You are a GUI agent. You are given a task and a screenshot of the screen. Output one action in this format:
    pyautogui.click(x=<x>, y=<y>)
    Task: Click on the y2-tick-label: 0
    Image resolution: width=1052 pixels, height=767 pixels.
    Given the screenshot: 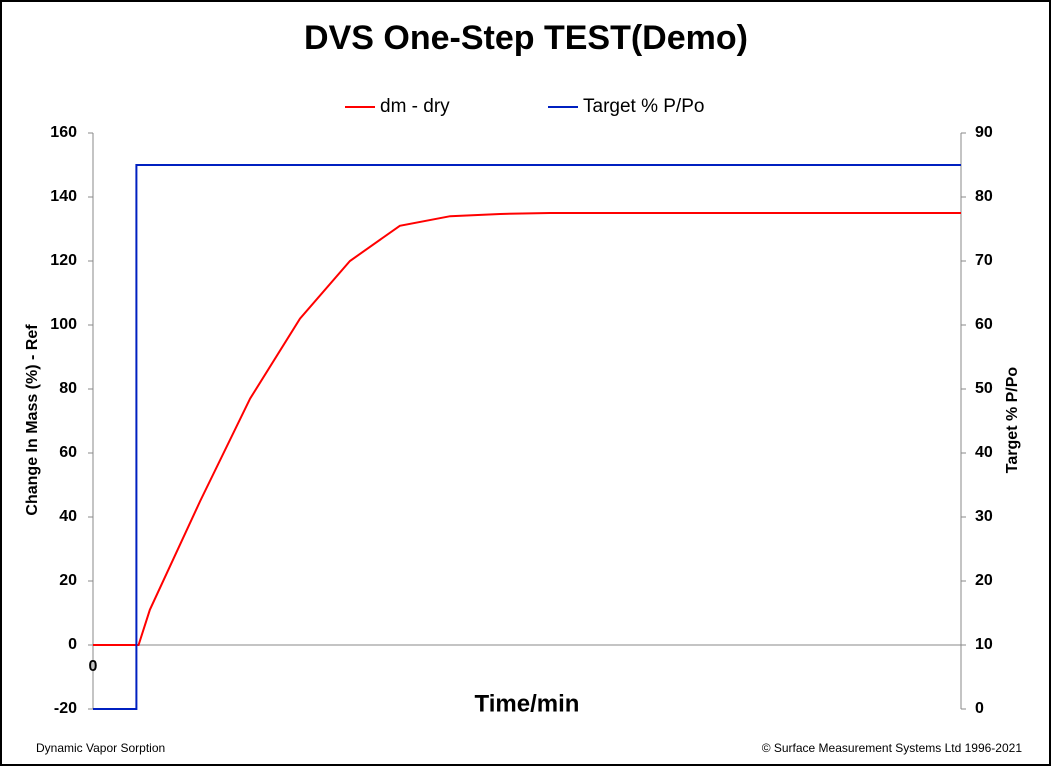 What is the action you would take?
    pyautogui.click(x=979, y=708)
    